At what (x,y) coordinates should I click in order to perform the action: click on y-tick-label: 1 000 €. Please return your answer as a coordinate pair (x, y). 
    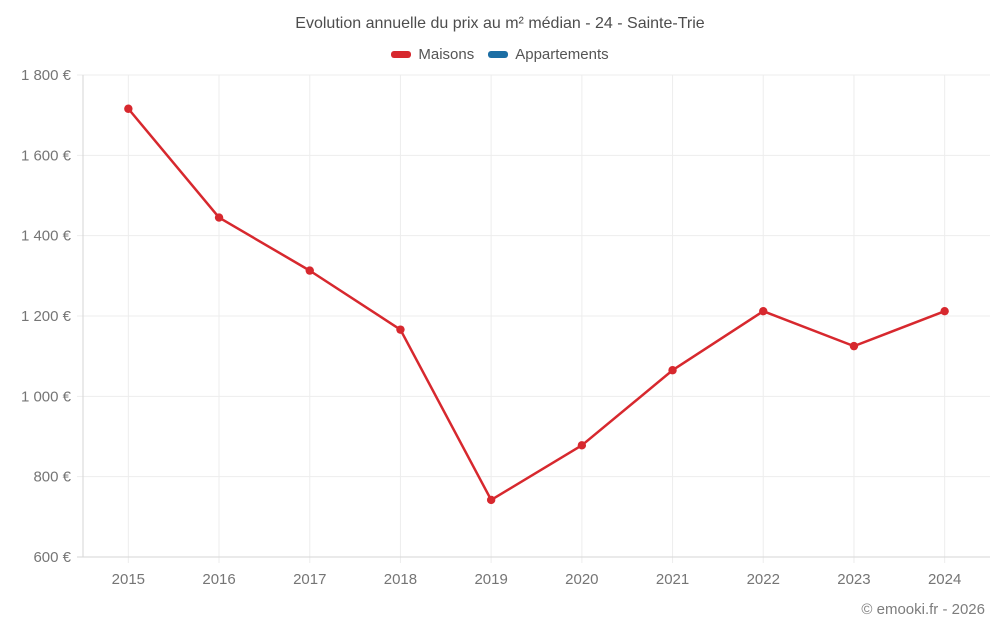
    Looking at the image, I should click on (46, 396).